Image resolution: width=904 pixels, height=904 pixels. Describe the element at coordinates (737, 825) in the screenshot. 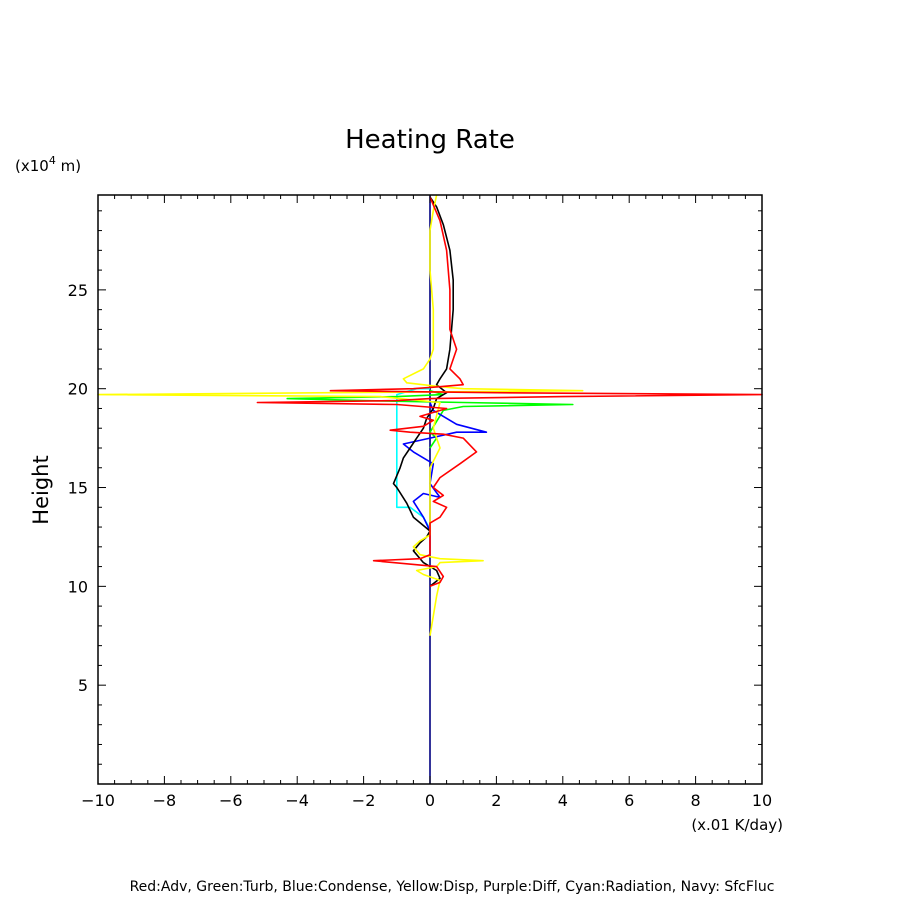

I see `x-axis-unit: (x.01 K/day)` at that location.